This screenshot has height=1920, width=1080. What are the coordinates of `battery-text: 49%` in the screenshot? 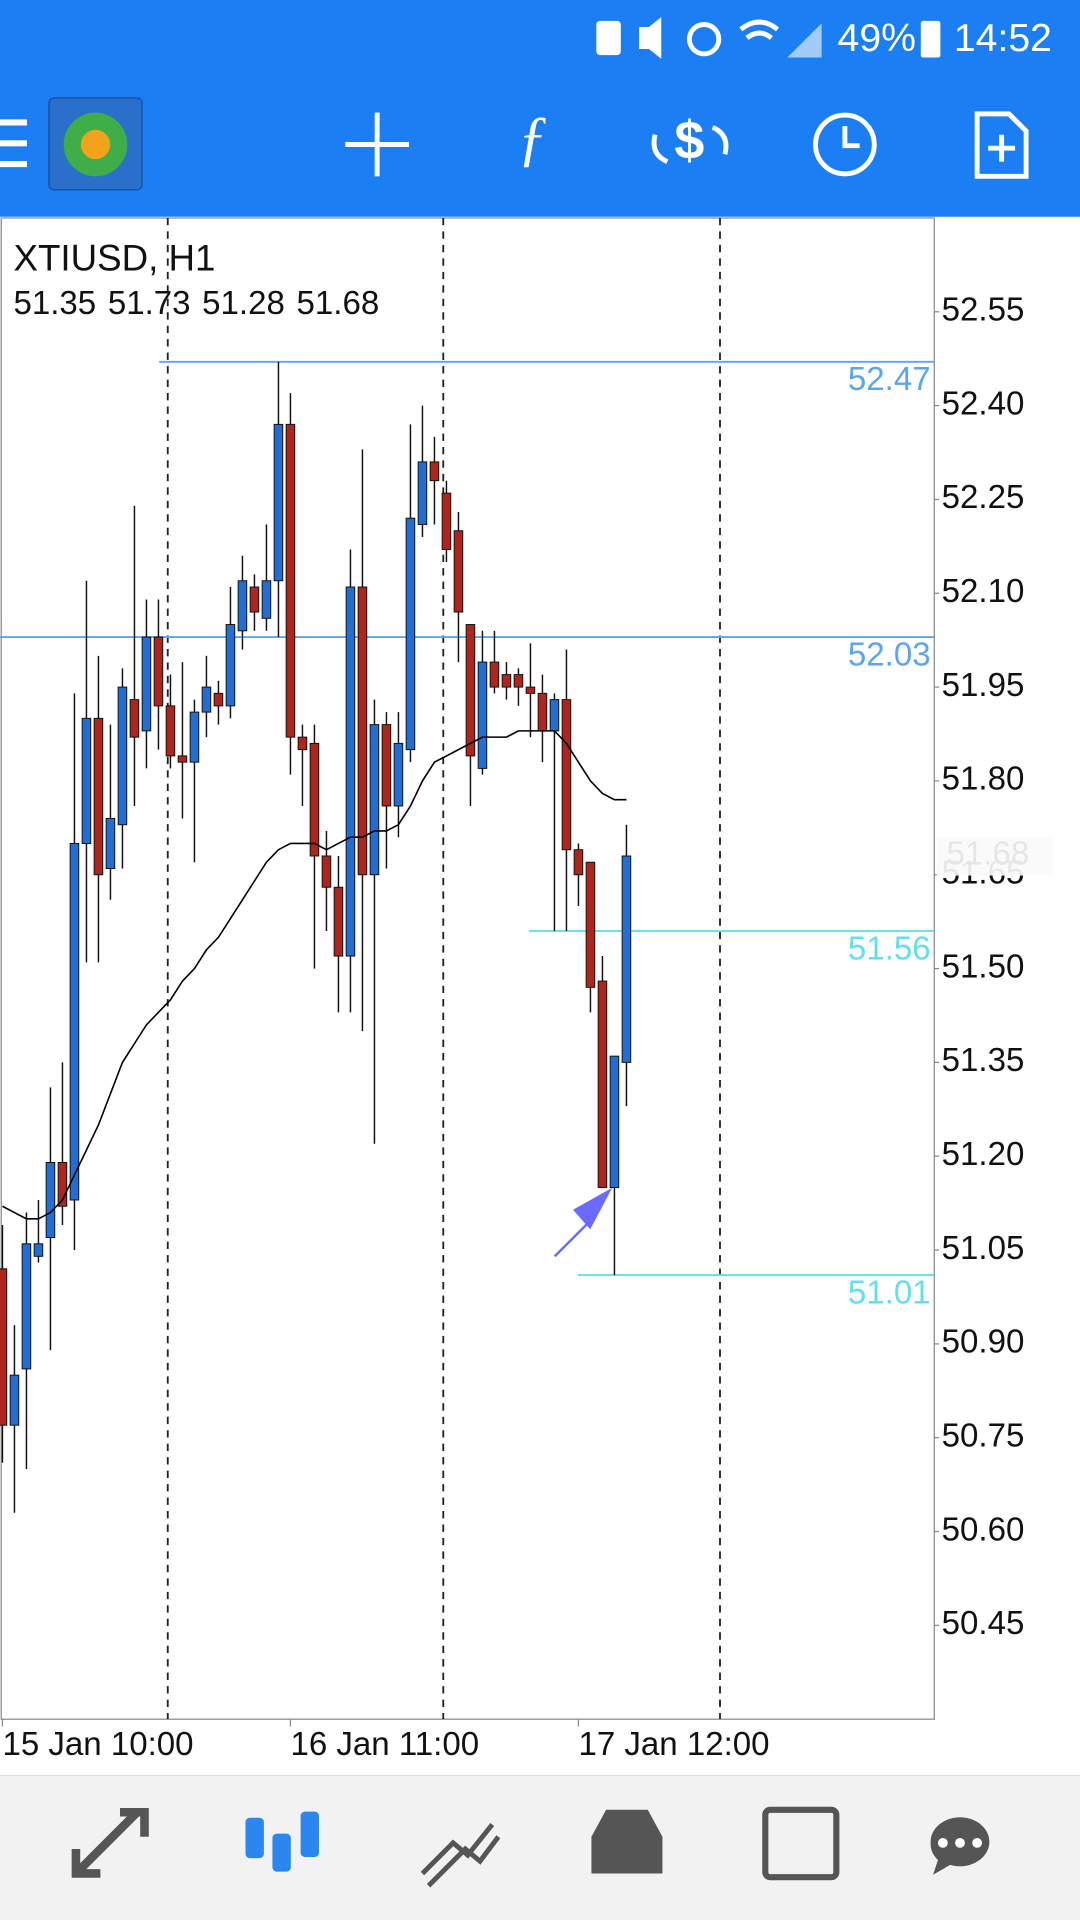 It's located at (877, 38).